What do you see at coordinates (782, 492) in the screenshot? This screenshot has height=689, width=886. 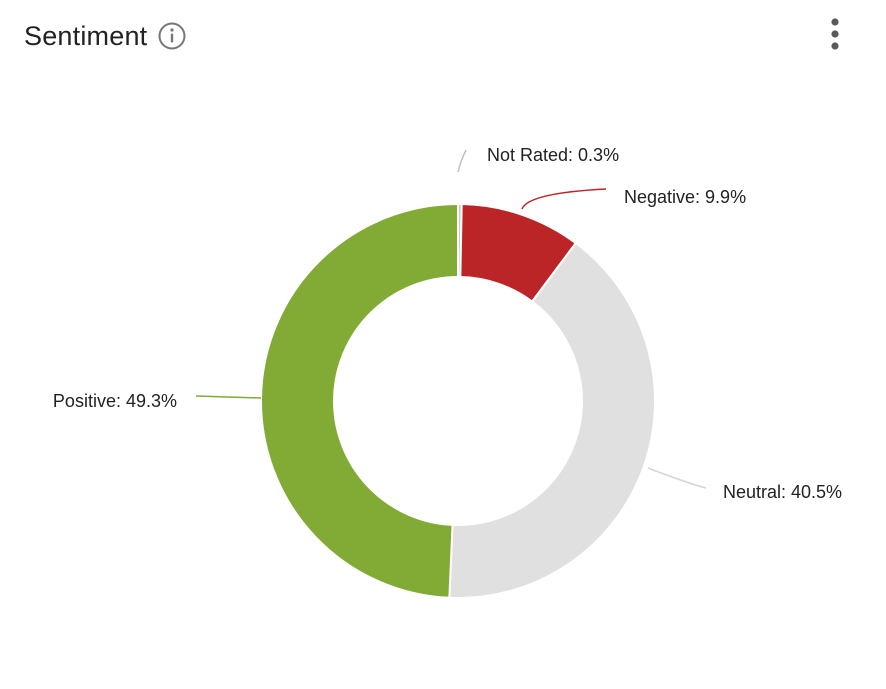 I see `data-label-neutral: Neutral: 40.5%` at bounding box center [782, 492].